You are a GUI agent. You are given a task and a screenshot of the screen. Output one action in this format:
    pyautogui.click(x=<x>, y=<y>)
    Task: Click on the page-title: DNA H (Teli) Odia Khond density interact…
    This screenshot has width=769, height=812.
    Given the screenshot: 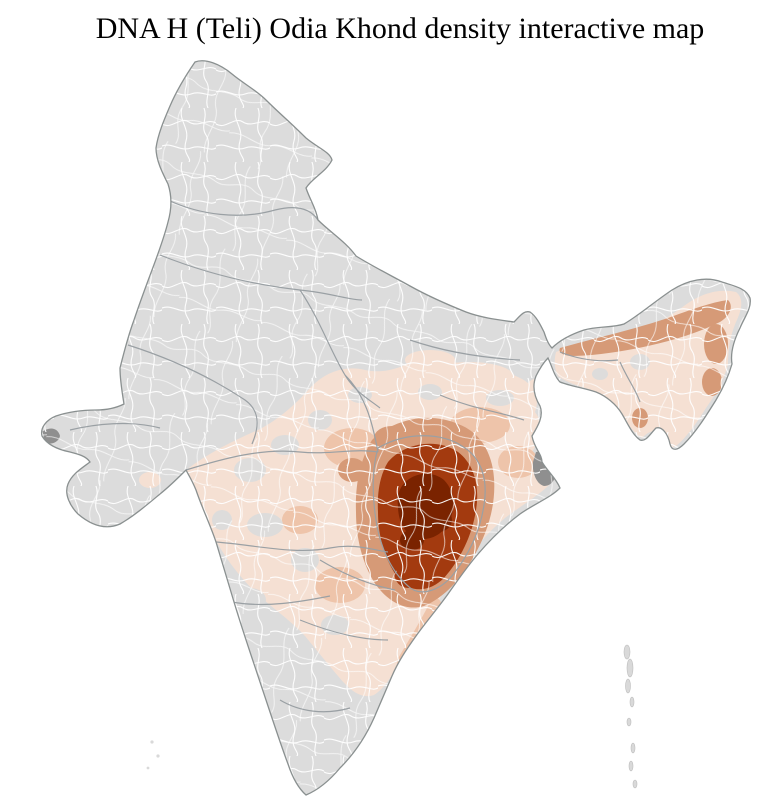 What is the action you would take?
    pyautogui.click(x=400, y=28)
    